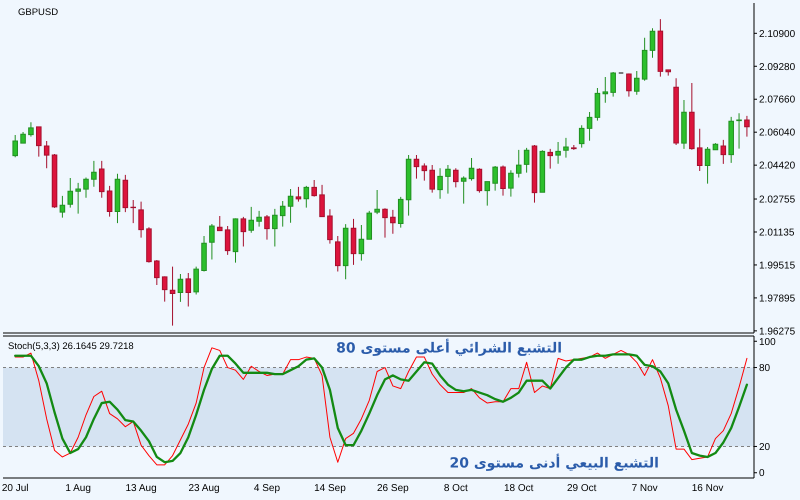 This screenshot has width=800, height=500. What do you see at coordinates (141, 488) in the screenshot?
I see `x-tick-label: 13 Aug` at bounding box center [141, 488].